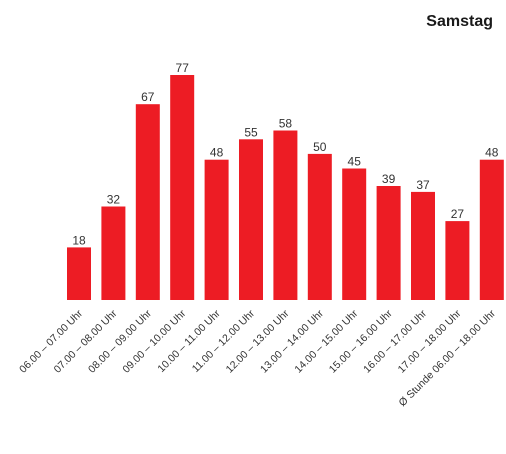  Describe the element at coordinates (395, 341) in the screenshot. I see `tick-label-11: 16.00 – 17.00 Uhr` at that location.